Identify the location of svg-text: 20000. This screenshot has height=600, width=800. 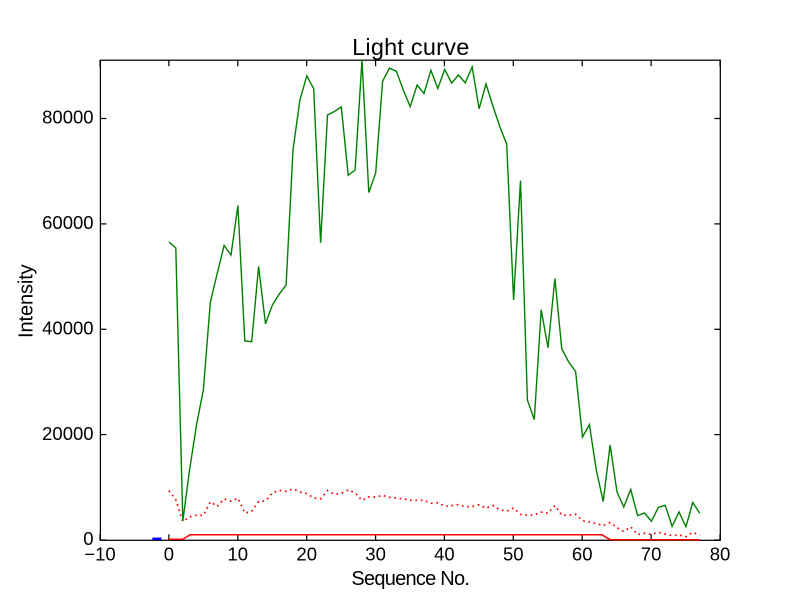
(67, 433).